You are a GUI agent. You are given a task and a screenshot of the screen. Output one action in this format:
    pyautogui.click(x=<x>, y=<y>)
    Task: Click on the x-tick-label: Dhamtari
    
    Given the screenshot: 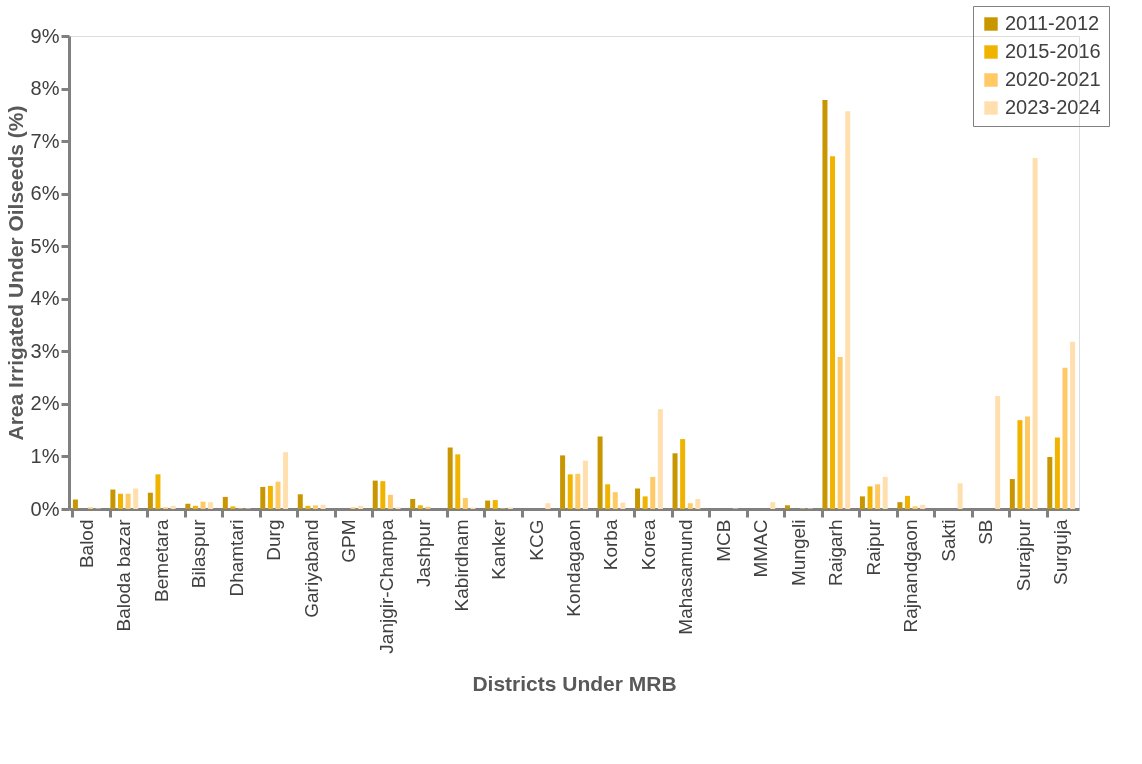 What is the action you would take?
    pyautogui.click(x=236, y=558)
    